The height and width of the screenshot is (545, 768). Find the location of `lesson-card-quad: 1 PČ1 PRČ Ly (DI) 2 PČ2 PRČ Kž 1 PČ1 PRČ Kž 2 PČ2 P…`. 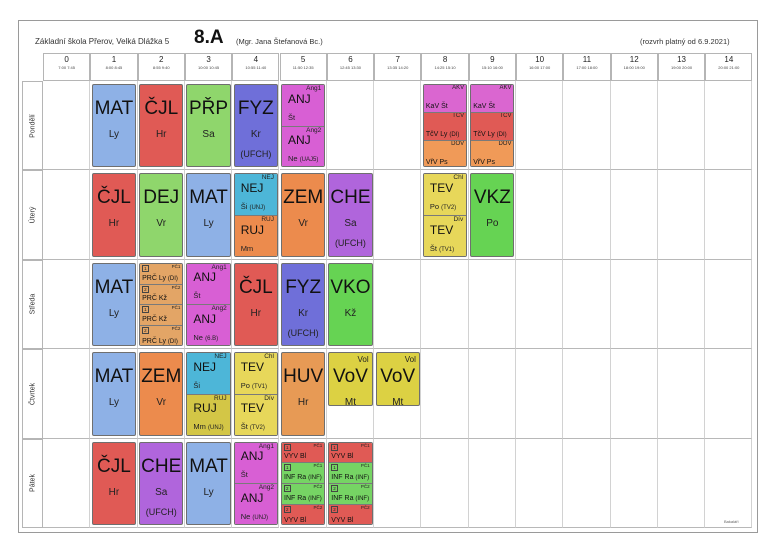

lesson-card-quad: 1 PČ1 PRČ Ly (DI) 2 PČ2 PRČ Kž 1 PČ1 PRČ Kž 2 PČ2 P… is located at coordinates (161, 304).